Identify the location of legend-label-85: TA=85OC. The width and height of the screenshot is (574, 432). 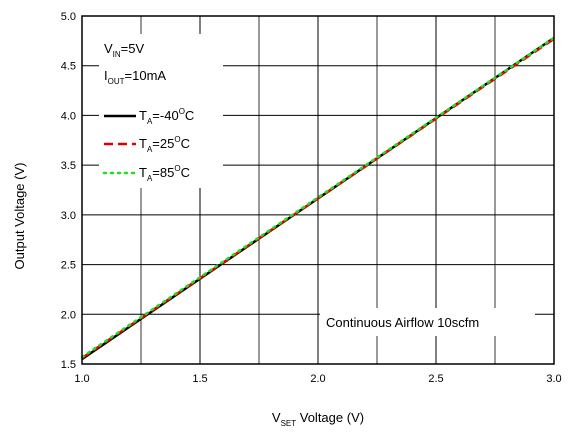
(164, 173).